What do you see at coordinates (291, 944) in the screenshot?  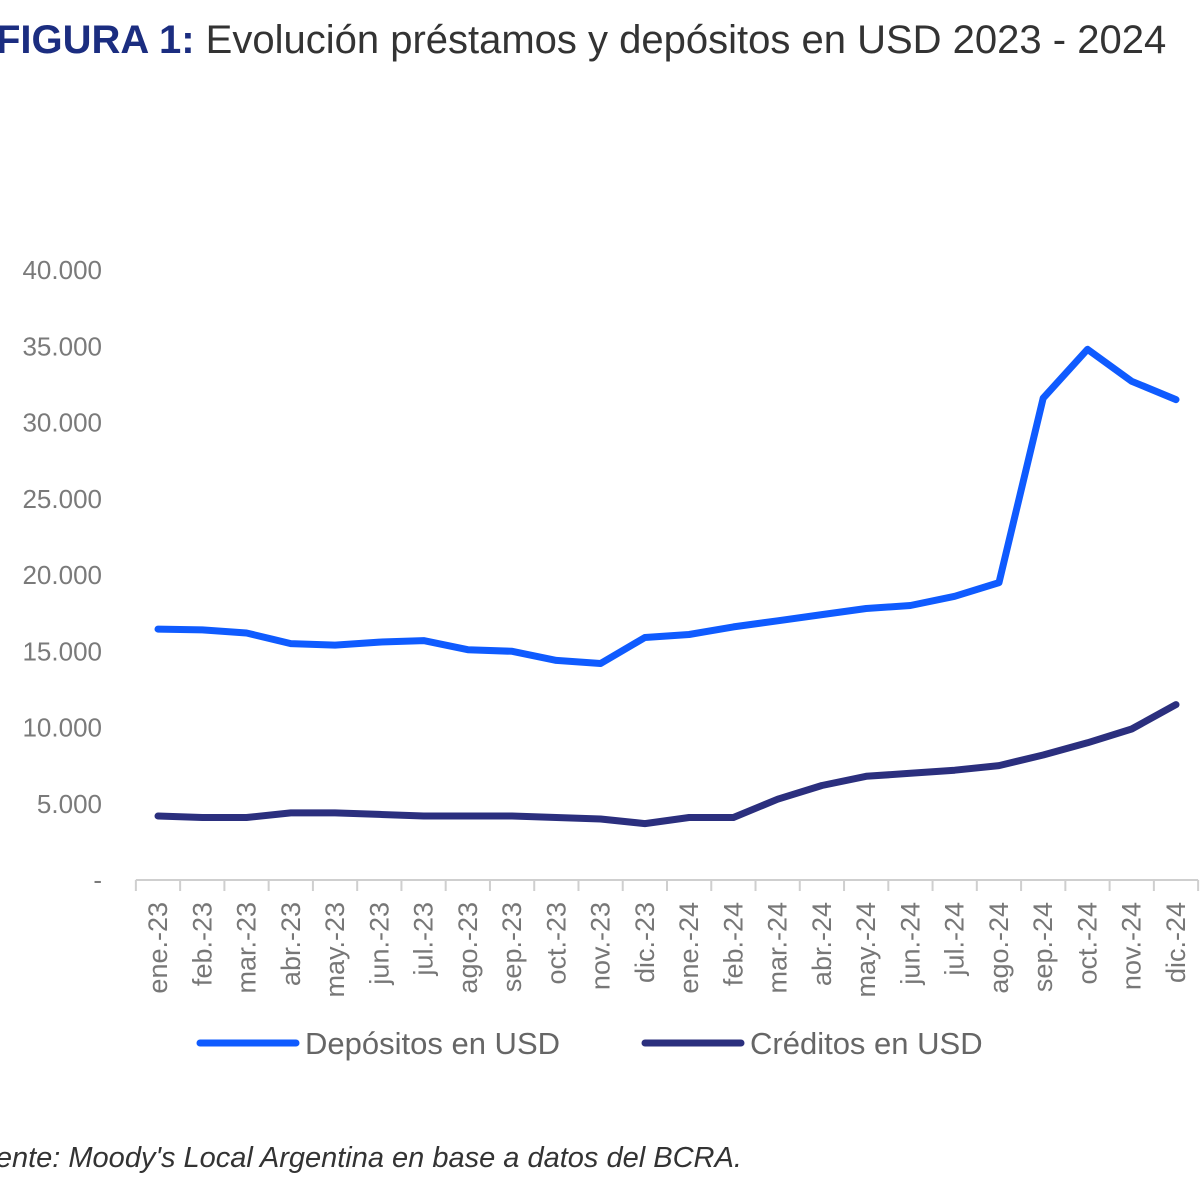 I see `x-tick-label: abr.-23` at bounding box center [291, 944].